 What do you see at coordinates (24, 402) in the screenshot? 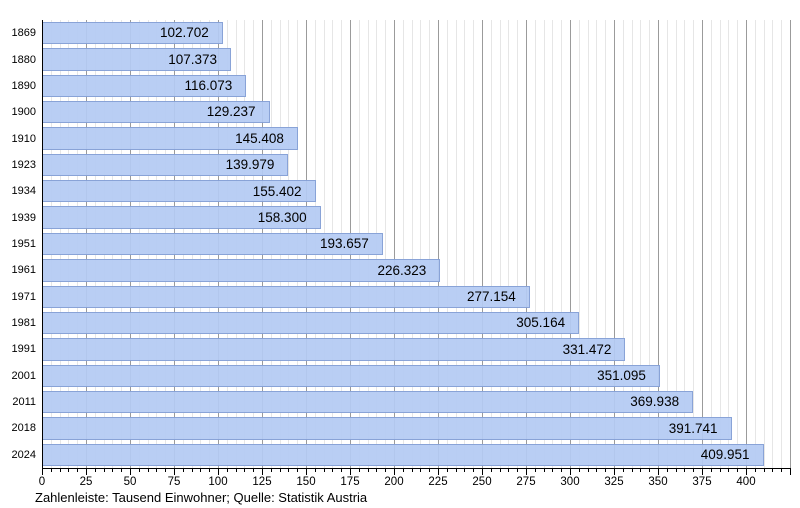
I see `year-axis-label: 2011` at bounding box center [24, 402].